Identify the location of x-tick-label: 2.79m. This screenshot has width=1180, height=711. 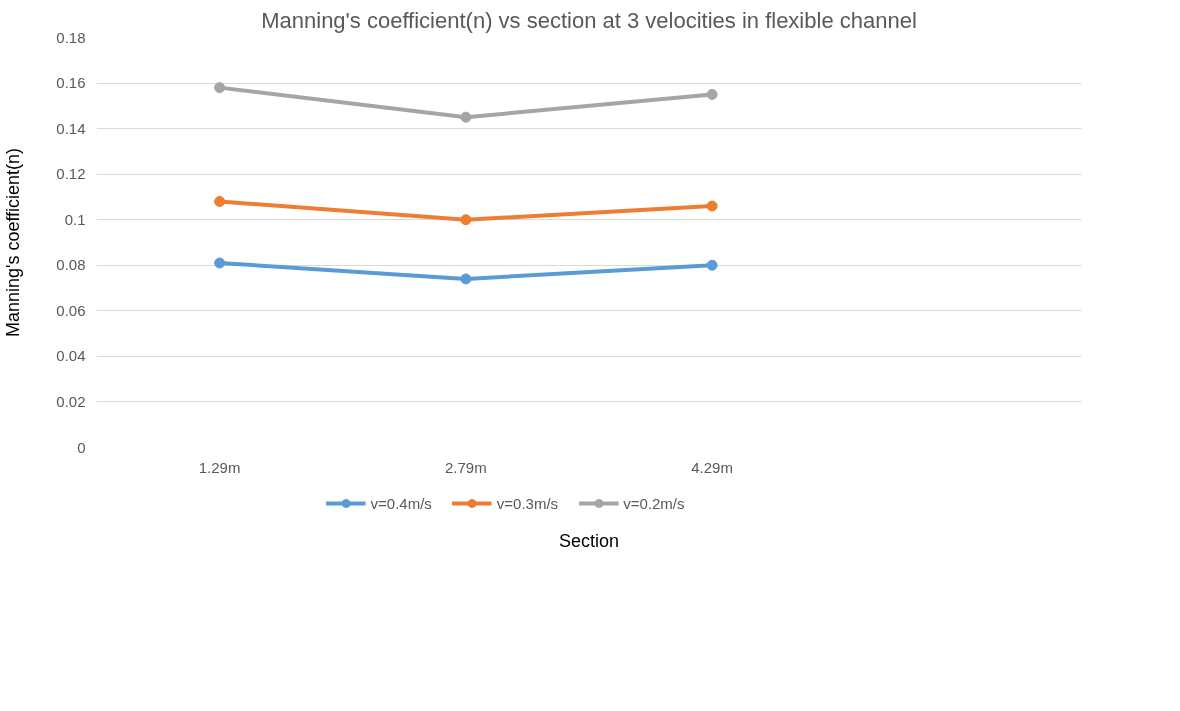
(466, 467).